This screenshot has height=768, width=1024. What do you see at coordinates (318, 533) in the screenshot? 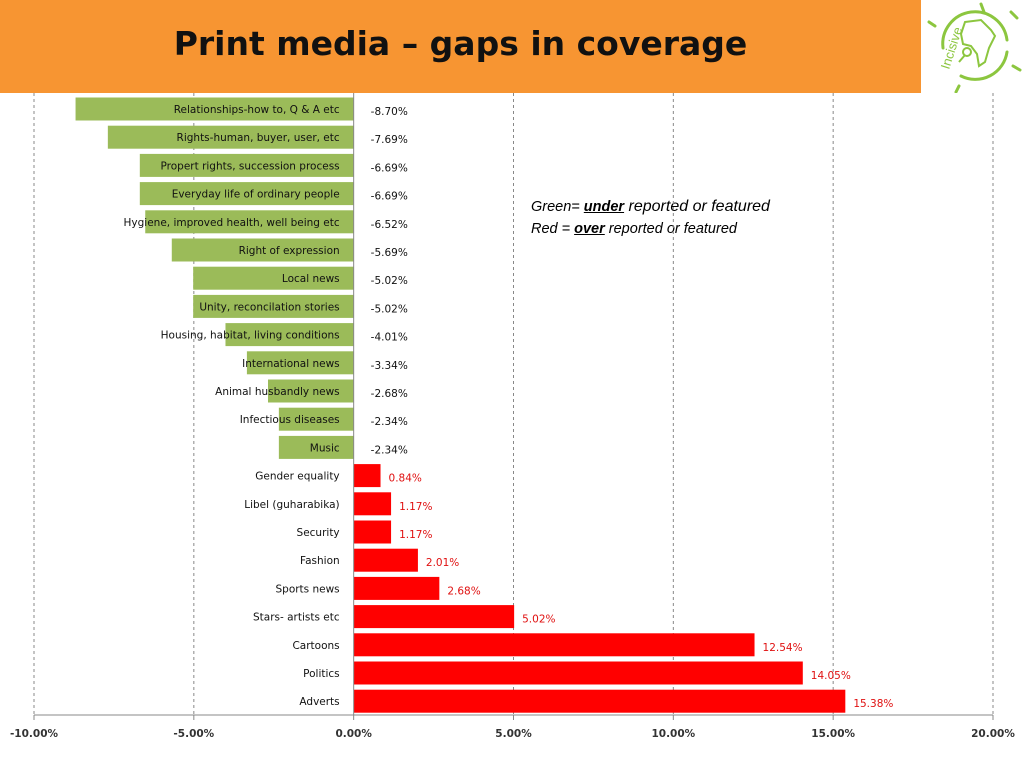
I see `category-label: Security` at bounding box center [318, 533].